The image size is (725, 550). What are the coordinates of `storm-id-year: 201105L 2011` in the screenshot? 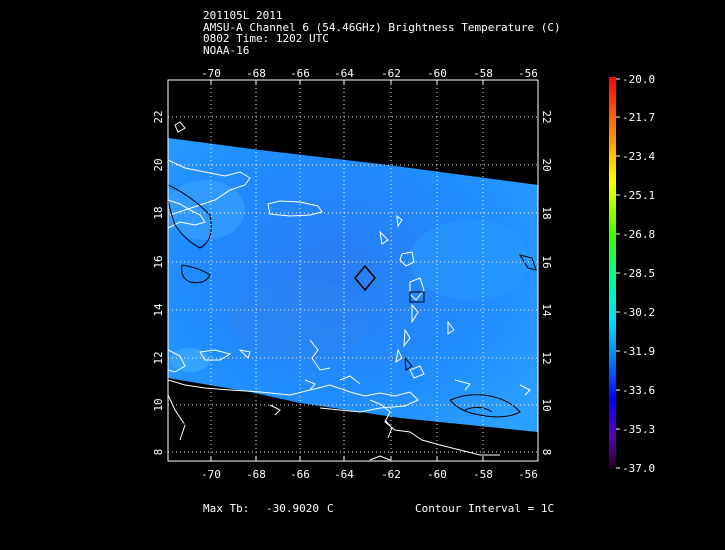 It's located at (243, 15).